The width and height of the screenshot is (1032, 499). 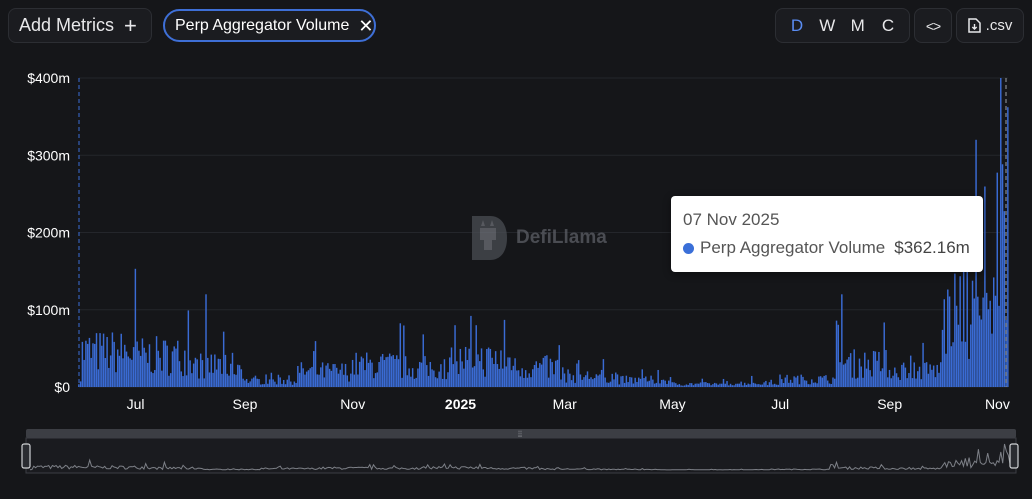 I want to click on range-slider-track, so click(x=521, y=433).